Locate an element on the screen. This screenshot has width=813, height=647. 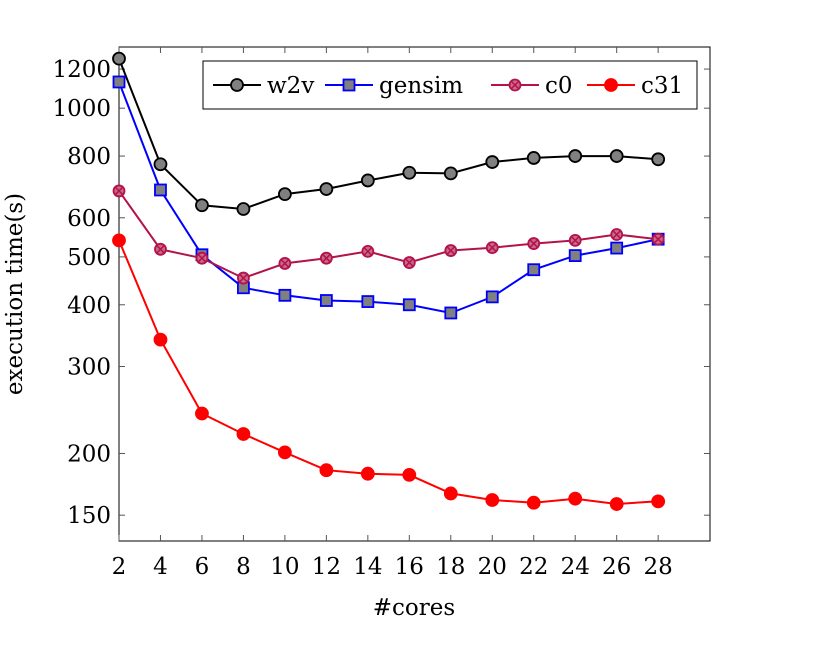
x-tick-label: 24 is located at coordinates (575, 567).